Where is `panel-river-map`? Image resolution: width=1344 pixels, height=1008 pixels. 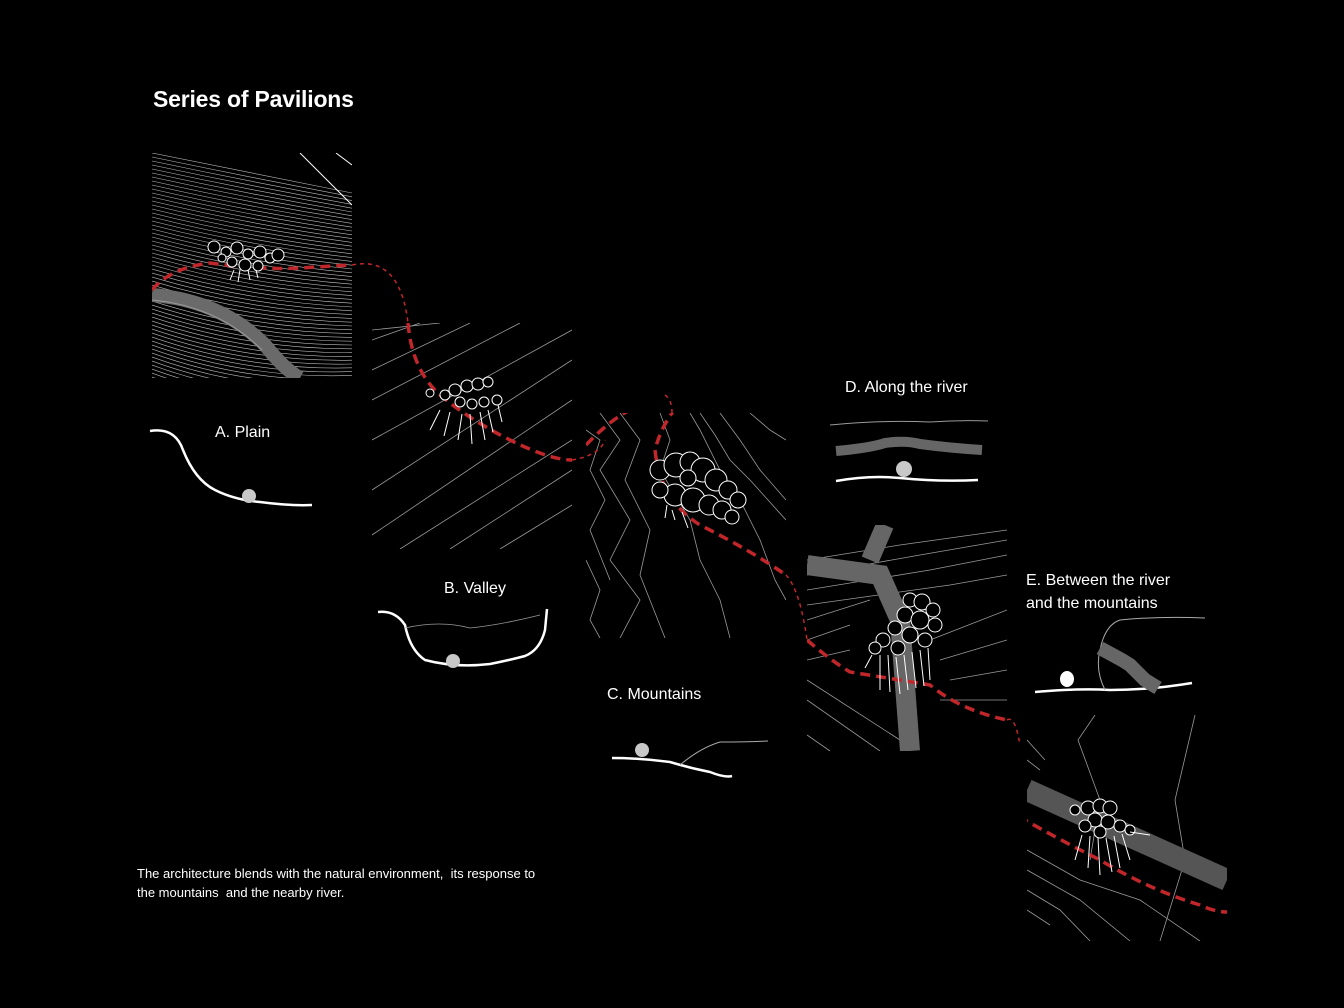
panel-river-map is located at coordinates (907, 638).